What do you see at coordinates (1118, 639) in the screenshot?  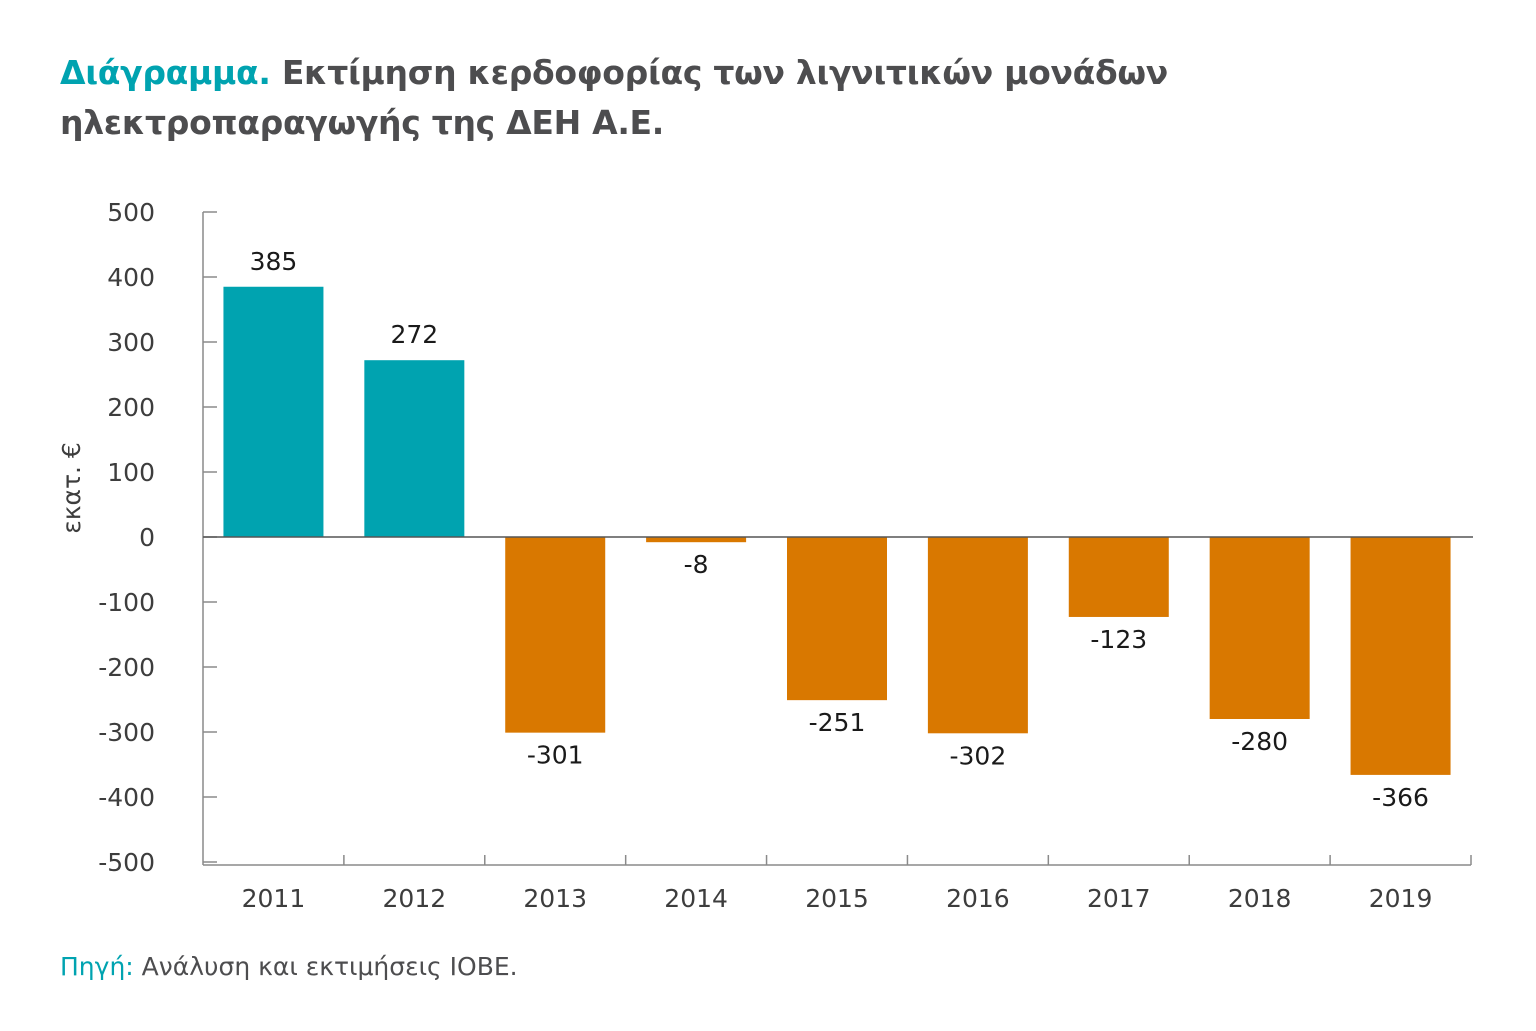 I see `data-label-2017: -123` at bounding box center [1118, 639].